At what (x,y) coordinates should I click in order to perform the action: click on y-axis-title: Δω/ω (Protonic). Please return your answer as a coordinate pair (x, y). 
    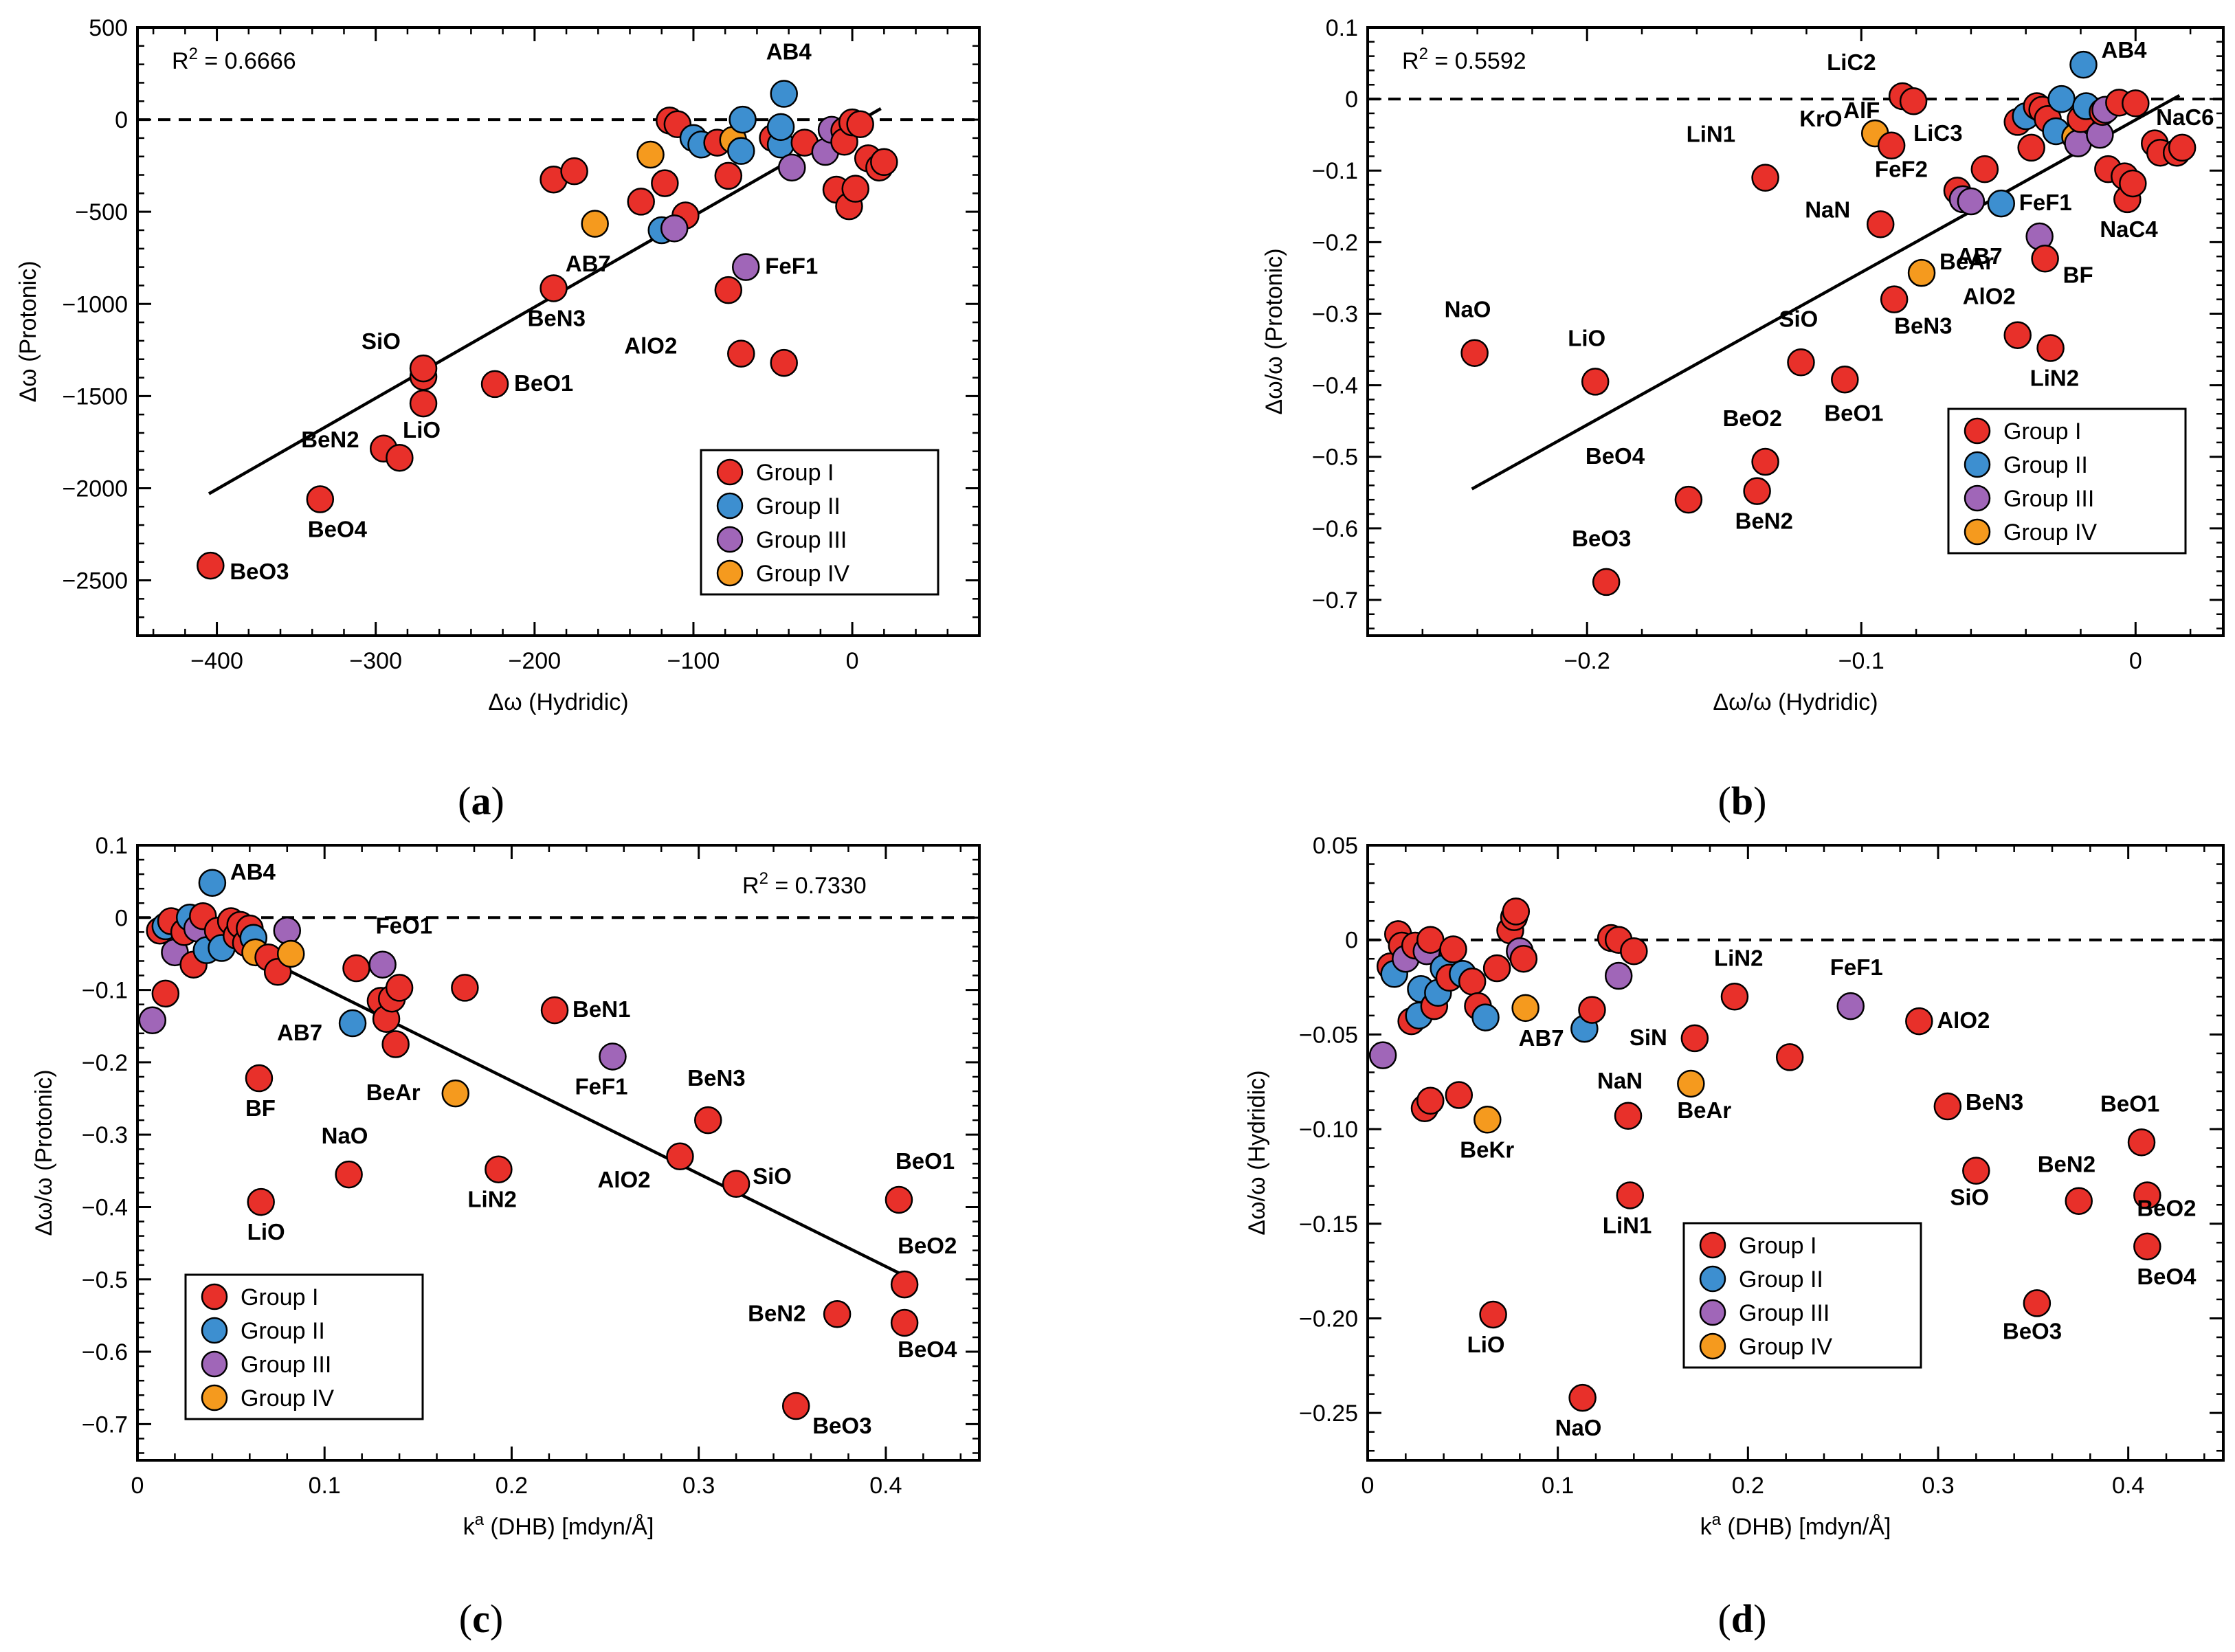
    Looking at the image, I should click on (44, 1152).